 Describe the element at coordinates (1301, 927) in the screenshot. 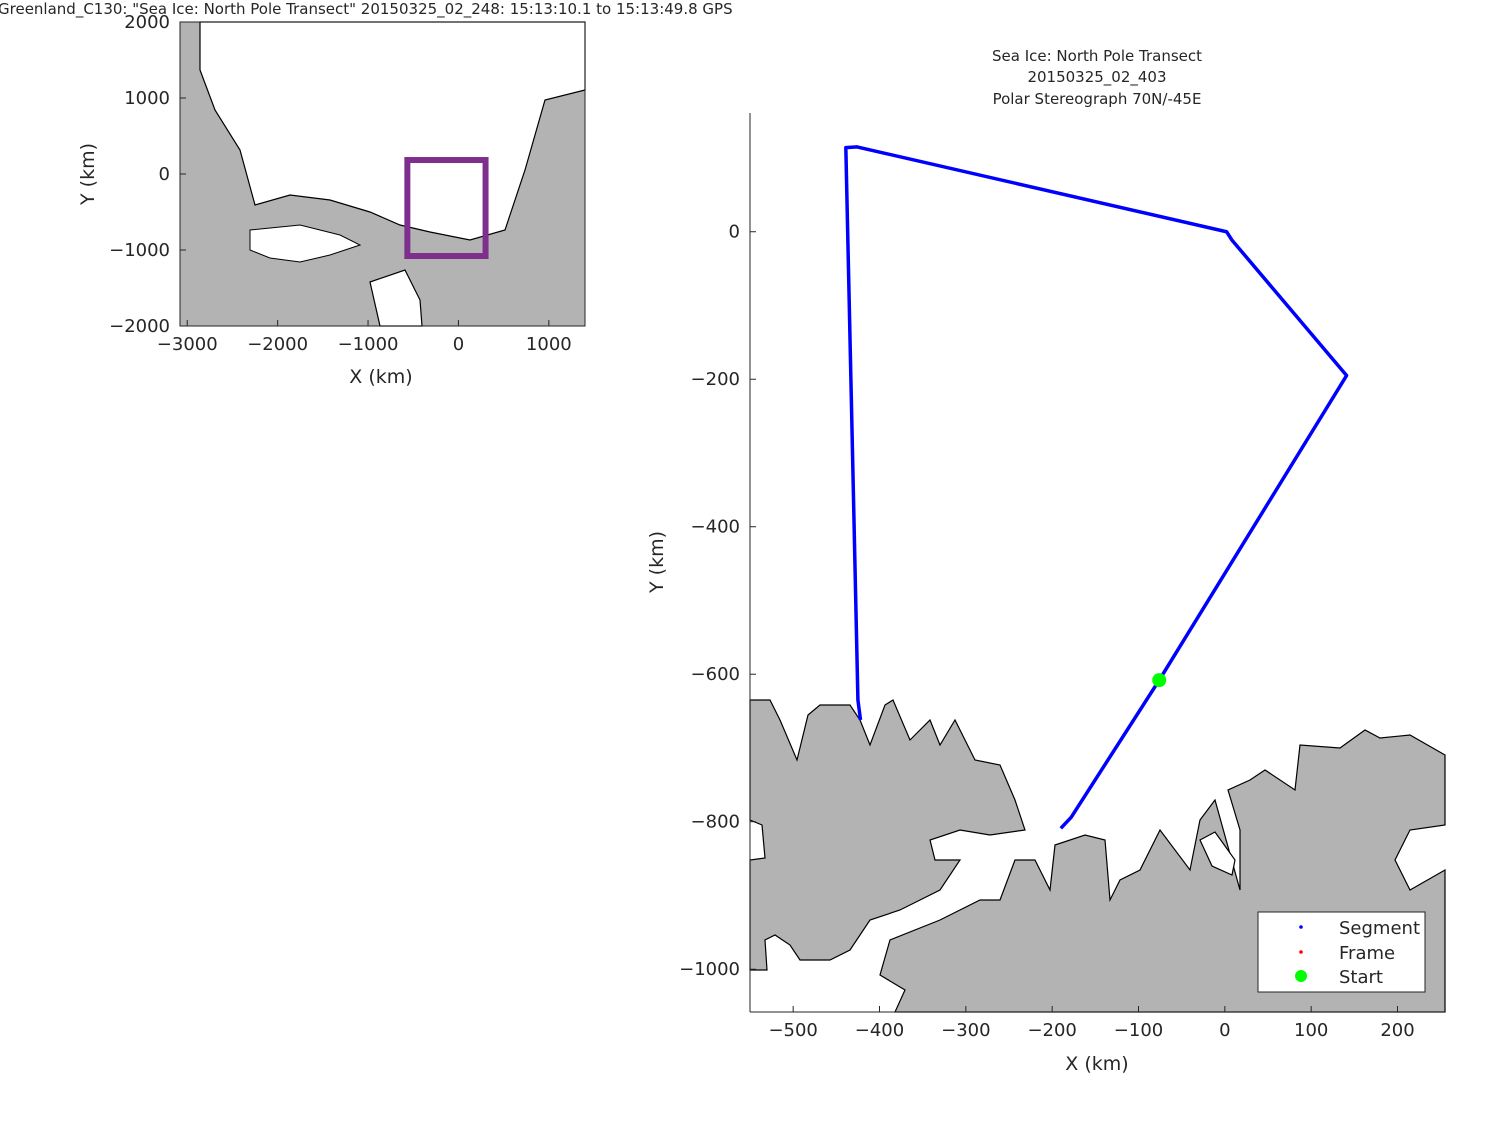

I see `legend-segment-marker` at that location.